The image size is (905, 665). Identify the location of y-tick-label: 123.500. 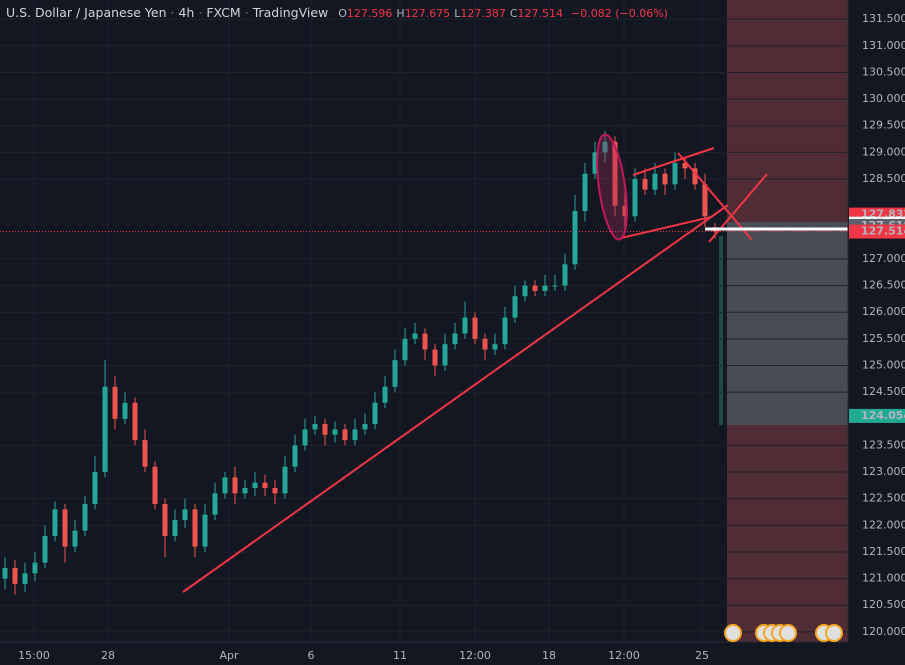
(883, 444).